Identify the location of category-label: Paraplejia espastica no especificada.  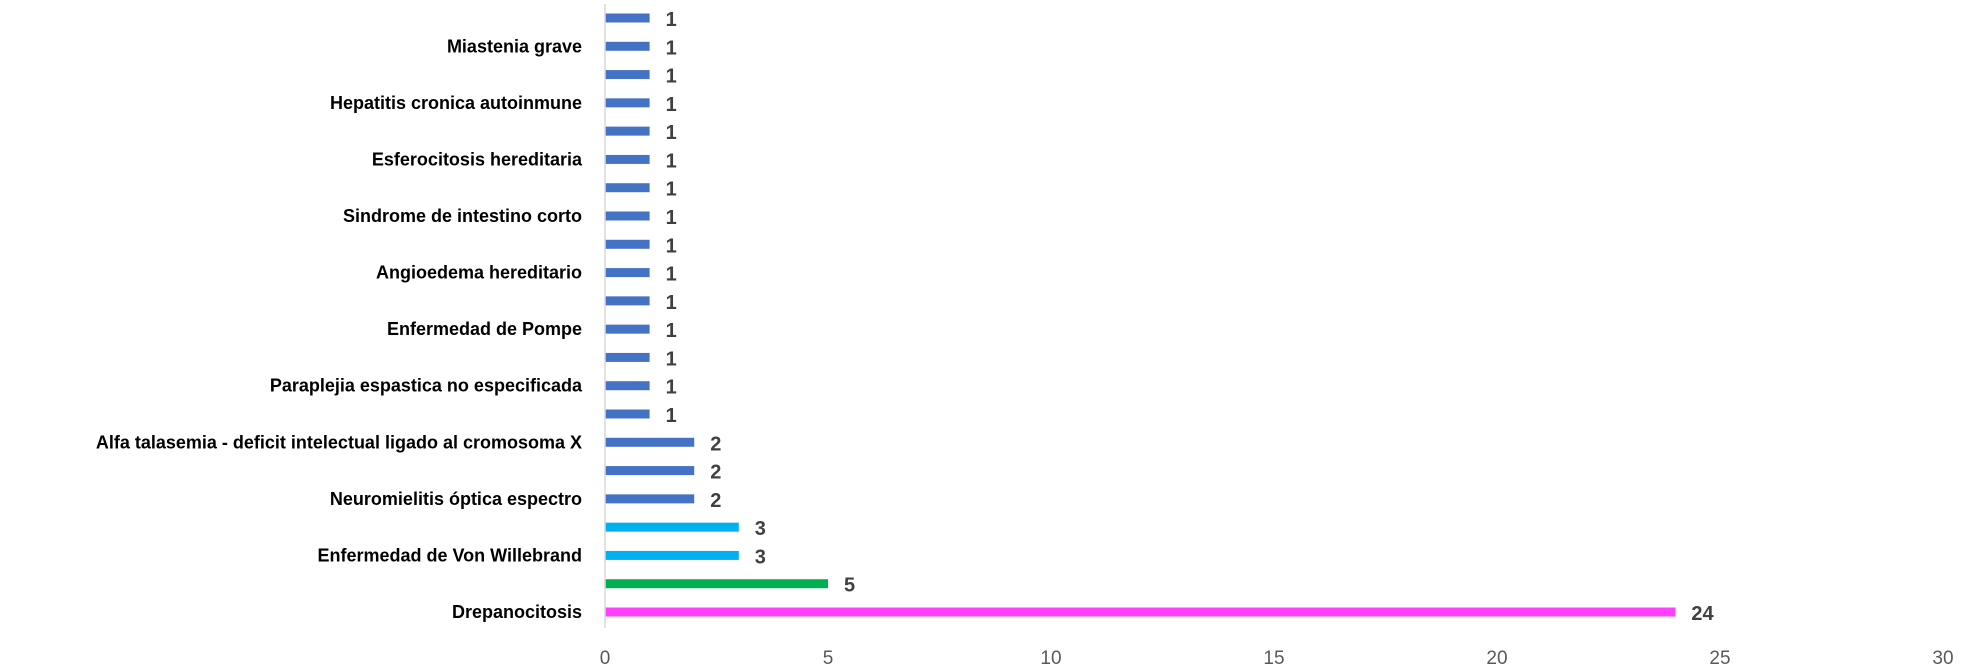
(426, 386).